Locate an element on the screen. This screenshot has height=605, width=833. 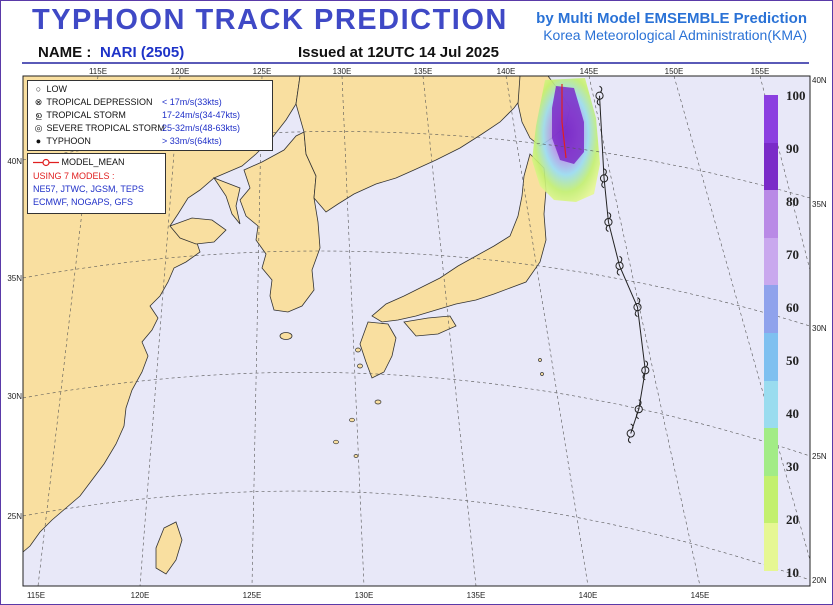
top-lon-tick: 120E is located at coordinates (180, 71).